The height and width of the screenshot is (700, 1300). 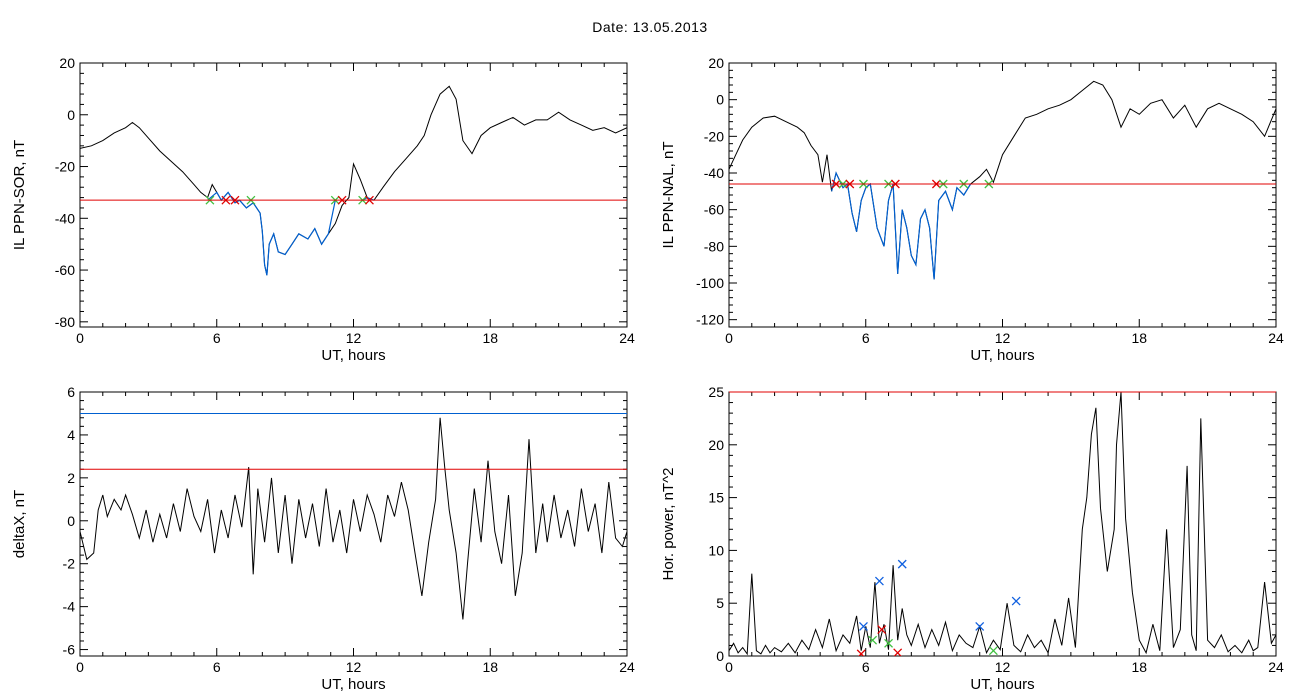 I want to click on y-tick-label: 15, so click(x=716, y=498).